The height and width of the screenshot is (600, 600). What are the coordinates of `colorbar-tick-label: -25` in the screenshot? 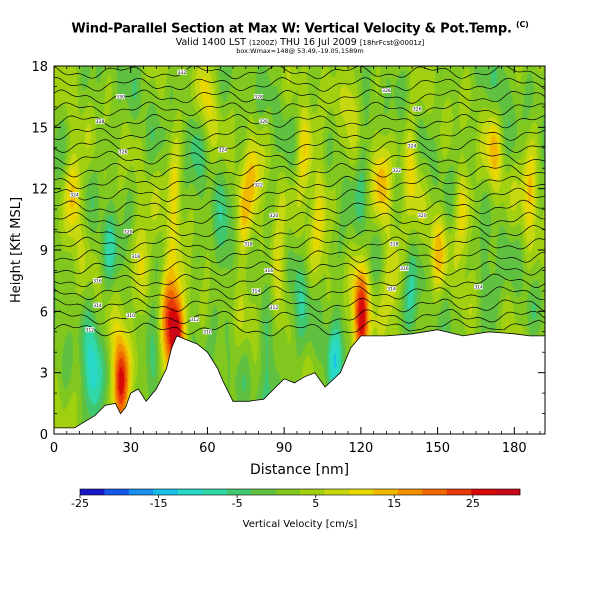 It's located at (80, 503).